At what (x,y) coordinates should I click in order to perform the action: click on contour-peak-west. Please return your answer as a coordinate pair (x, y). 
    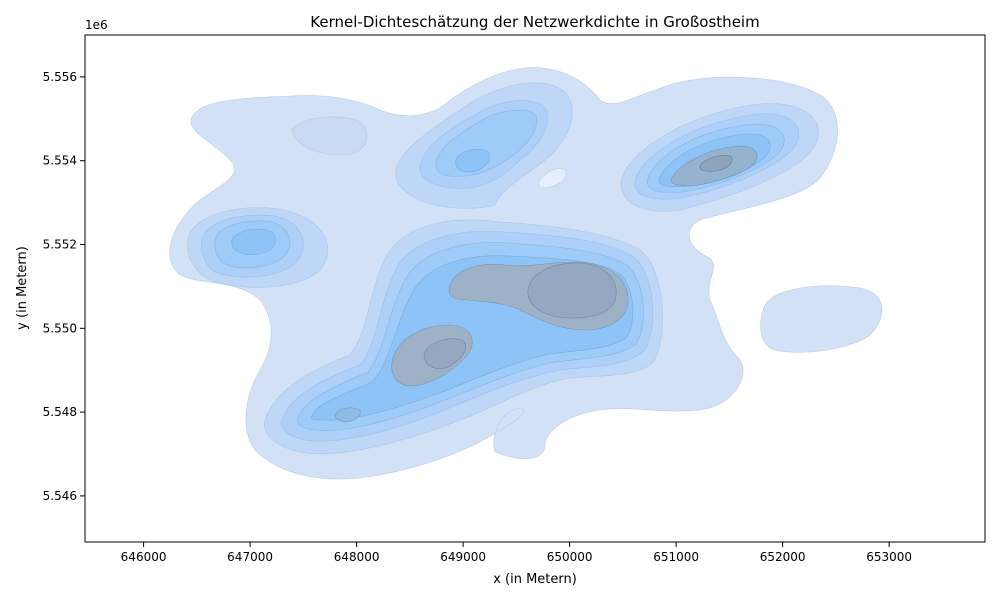
    Looking at the image, I should click on (444, 353).